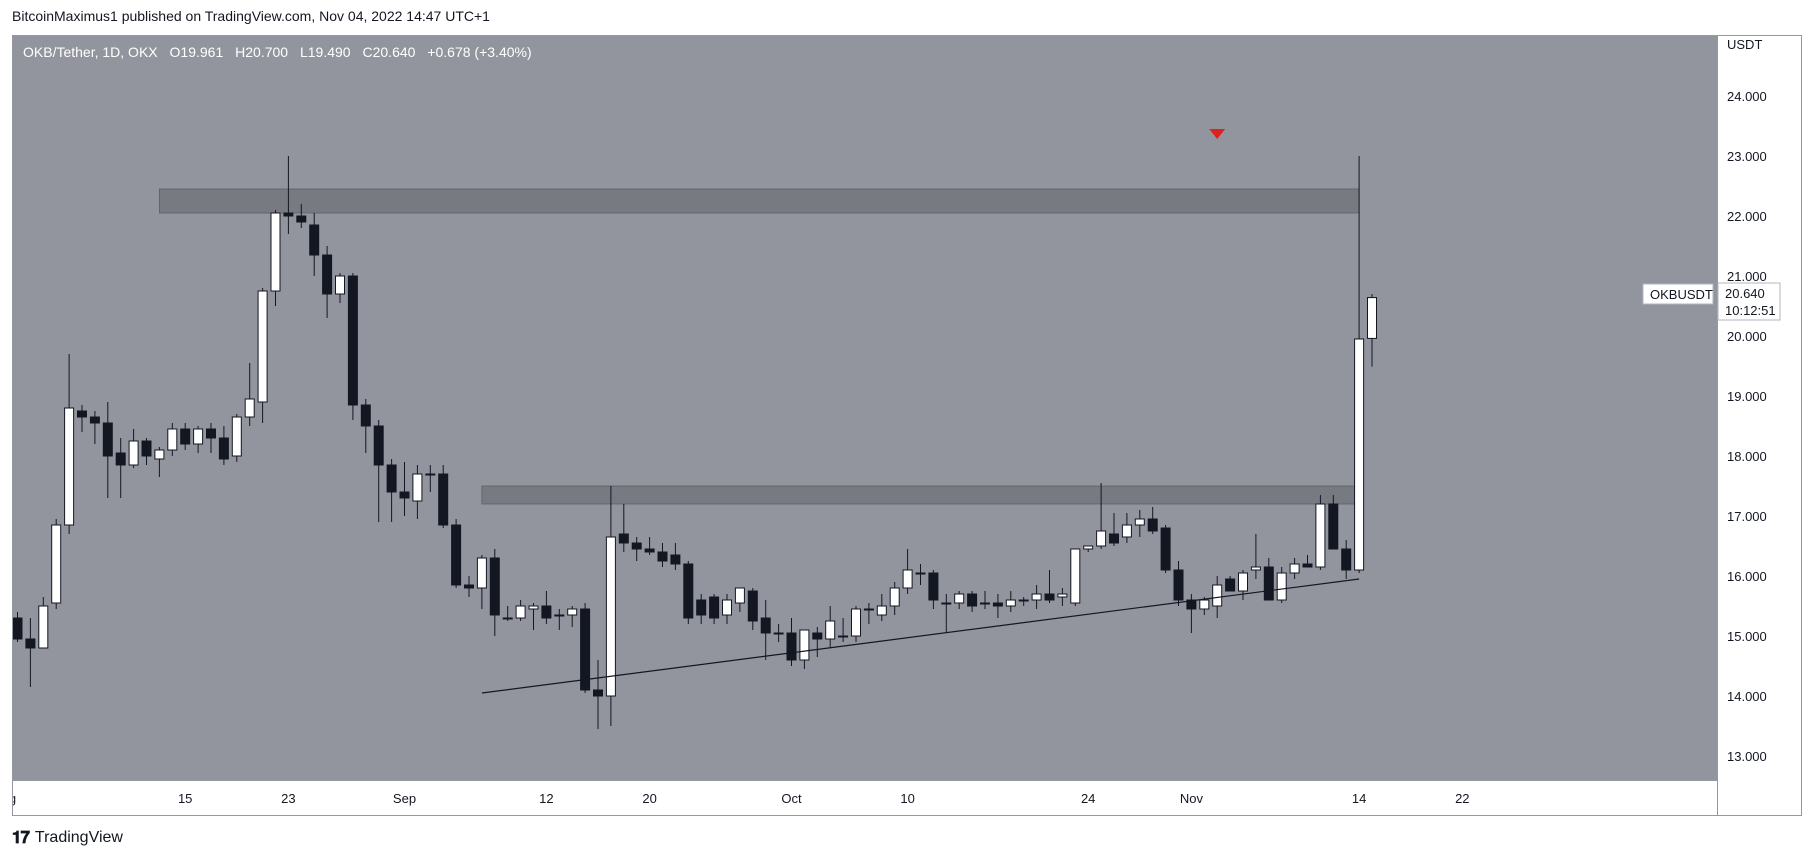 Image resolution: width=1814 pixels, height=861 pixels. Describe the element at coordinates (759, 201) in the screenshot. I see `resistance-zone` at that location.